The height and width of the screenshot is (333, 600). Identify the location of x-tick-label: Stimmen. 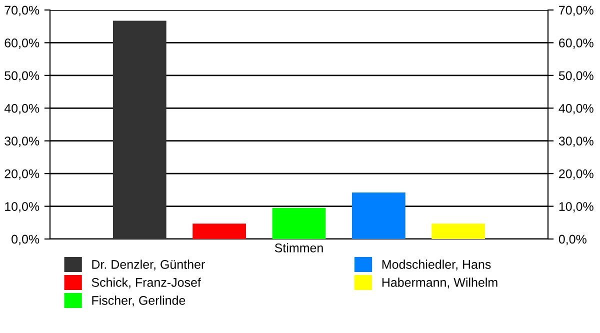
(298, 247).